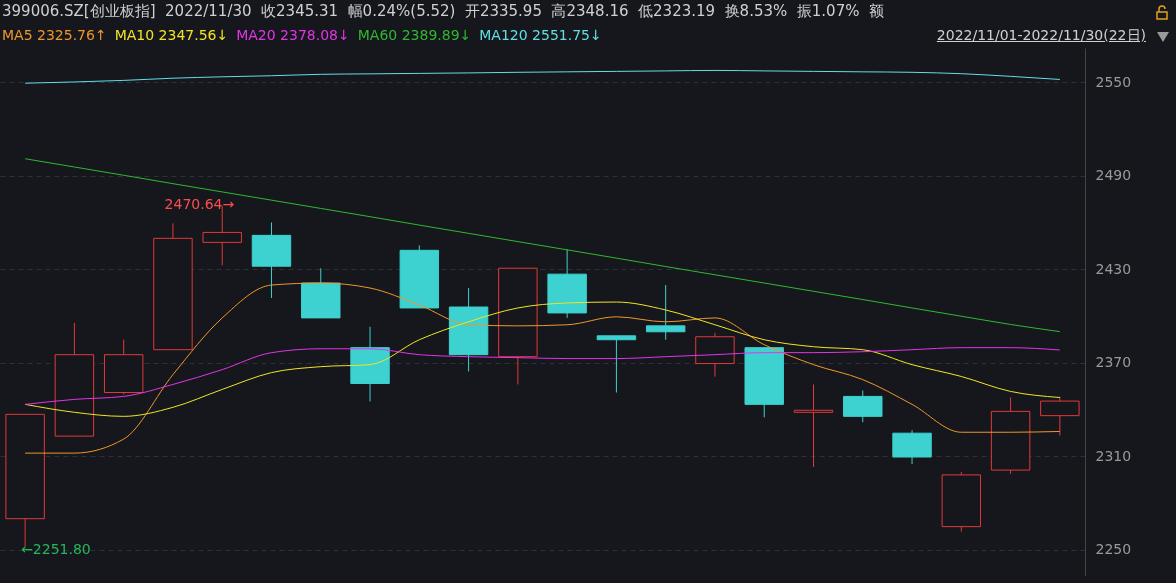 This screenshot has height=583, width=1176. I want to click on text: MA5 2325.76↑, so click(54, 35).